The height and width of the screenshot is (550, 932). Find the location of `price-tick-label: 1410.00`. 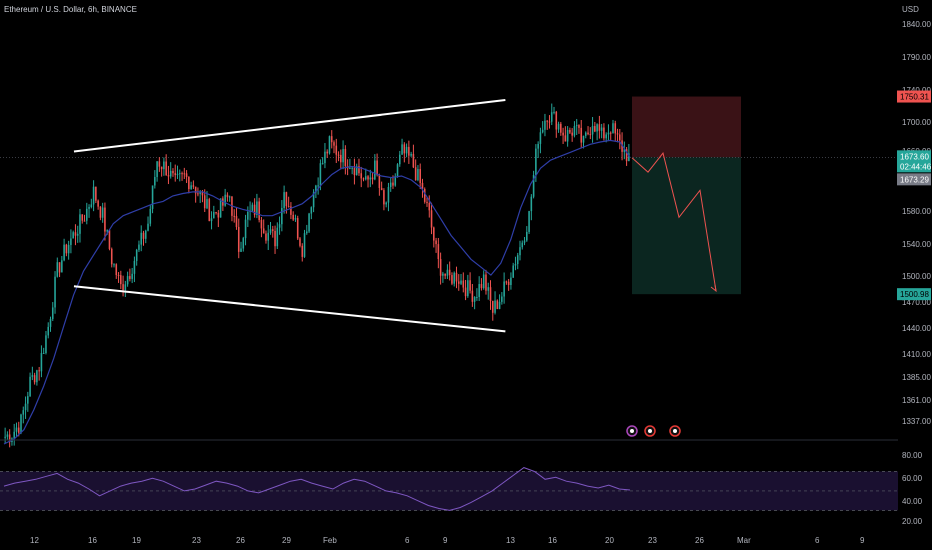

price-tick-label: 1410.00 is located at coordinates (916, 354).